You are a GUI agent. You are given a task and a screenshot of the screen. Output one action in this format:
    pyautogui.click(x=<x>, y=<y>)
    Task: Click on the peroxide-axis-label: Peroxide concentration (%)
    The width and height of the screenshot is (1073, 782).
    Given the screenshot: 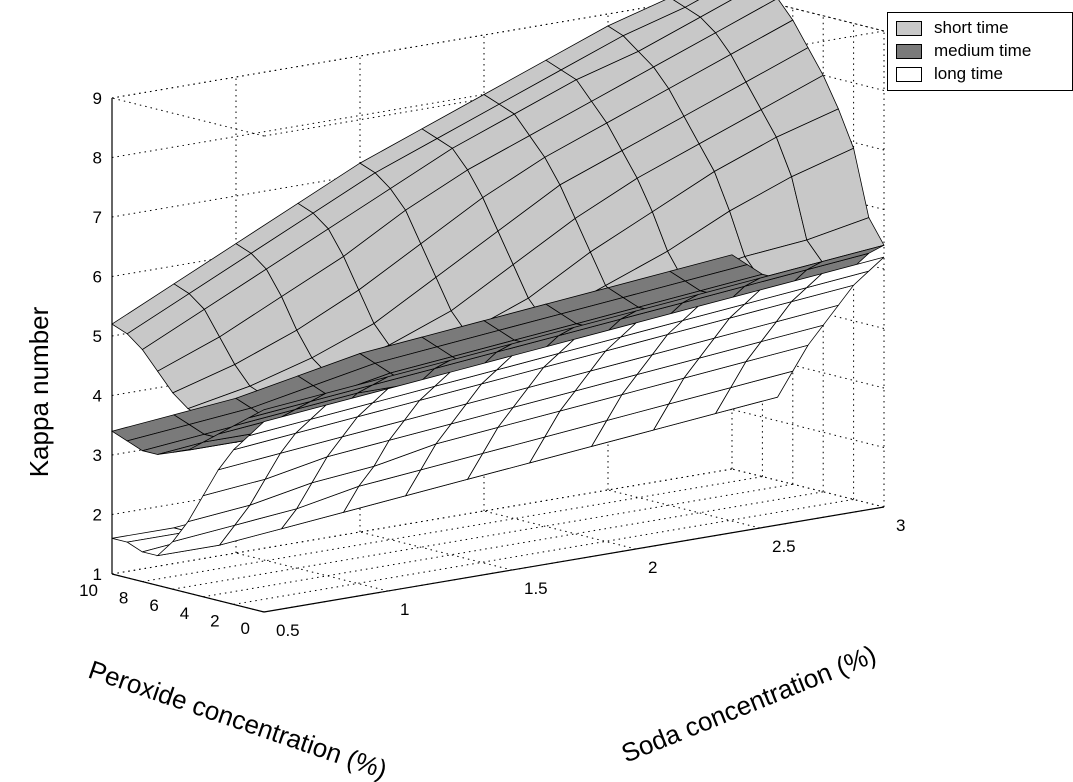 What is the action you would take?
    pyautogui.click(x=238, y=718)
    